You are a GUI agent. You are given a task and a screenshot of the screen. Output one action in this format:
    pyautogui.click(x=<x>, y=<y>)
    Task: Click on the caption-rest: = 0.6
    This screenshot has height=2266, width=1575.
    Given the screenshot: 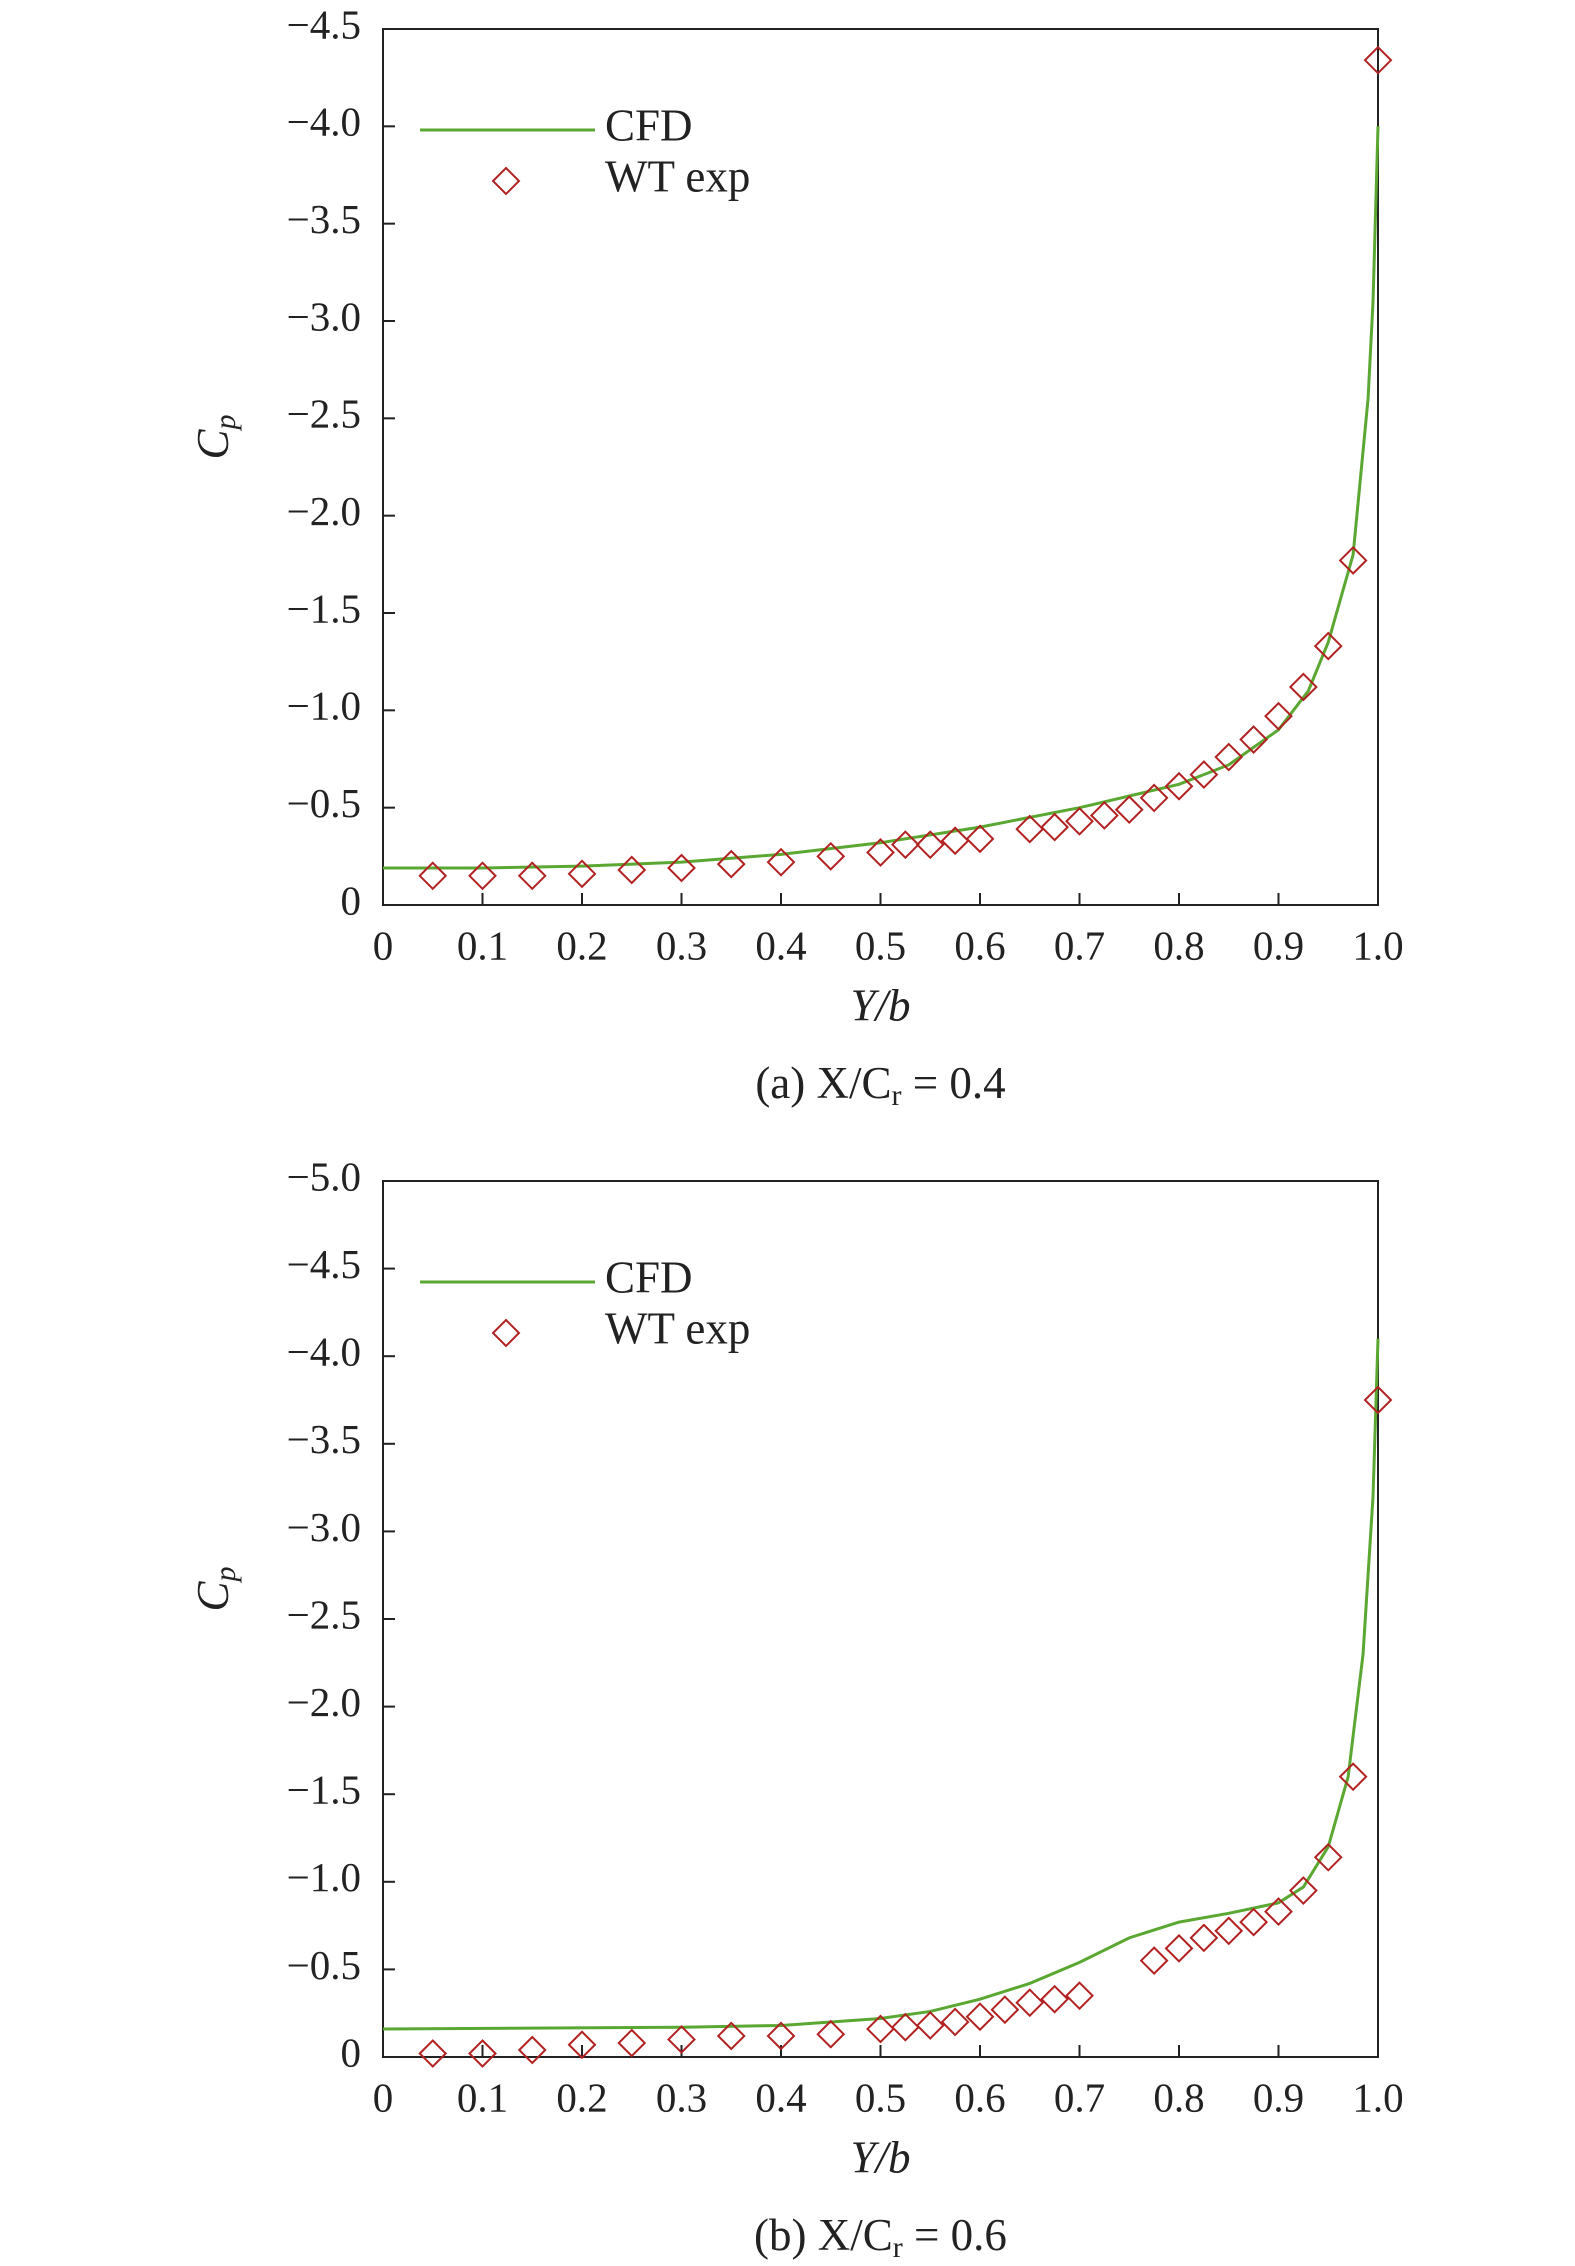 What is the action you would take?
    pyautogui.click(x=955, y=2235)
    